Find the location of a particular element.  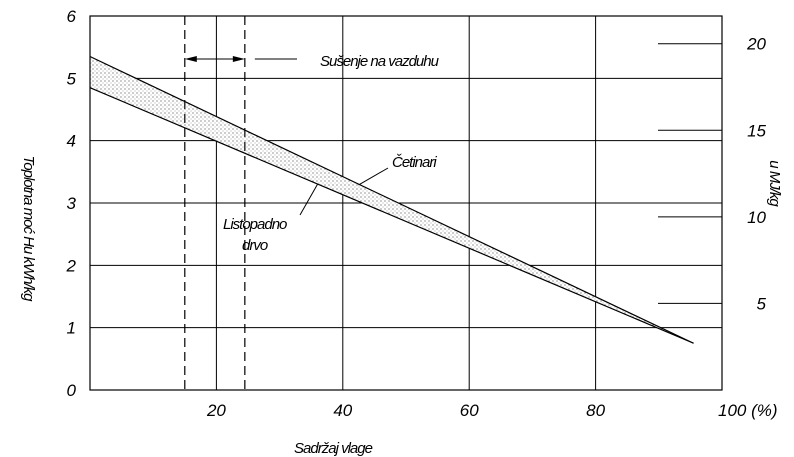

drying-range is located at coordinates (240, 203).